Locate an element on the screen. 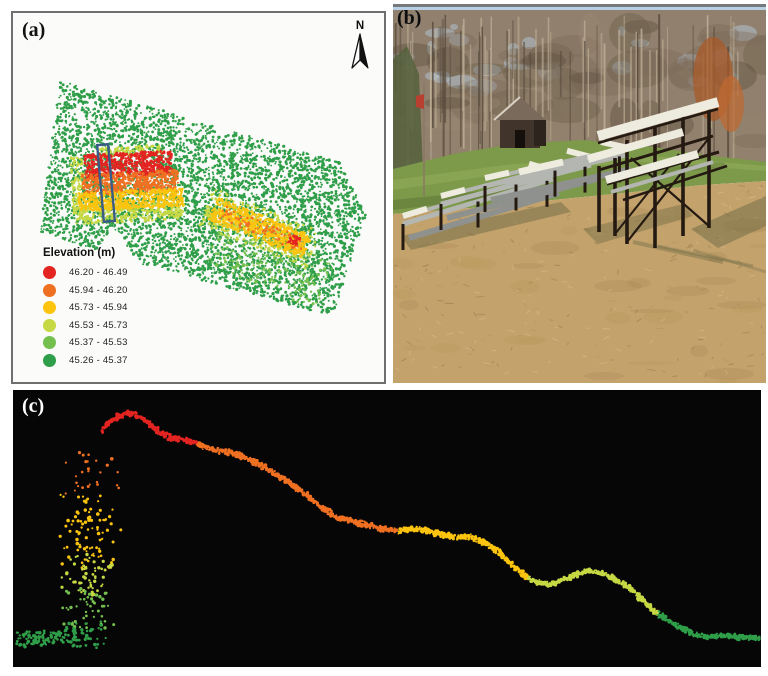  legend-range-label: 46.20 - 46.49 is located at coordinates (98, 273).